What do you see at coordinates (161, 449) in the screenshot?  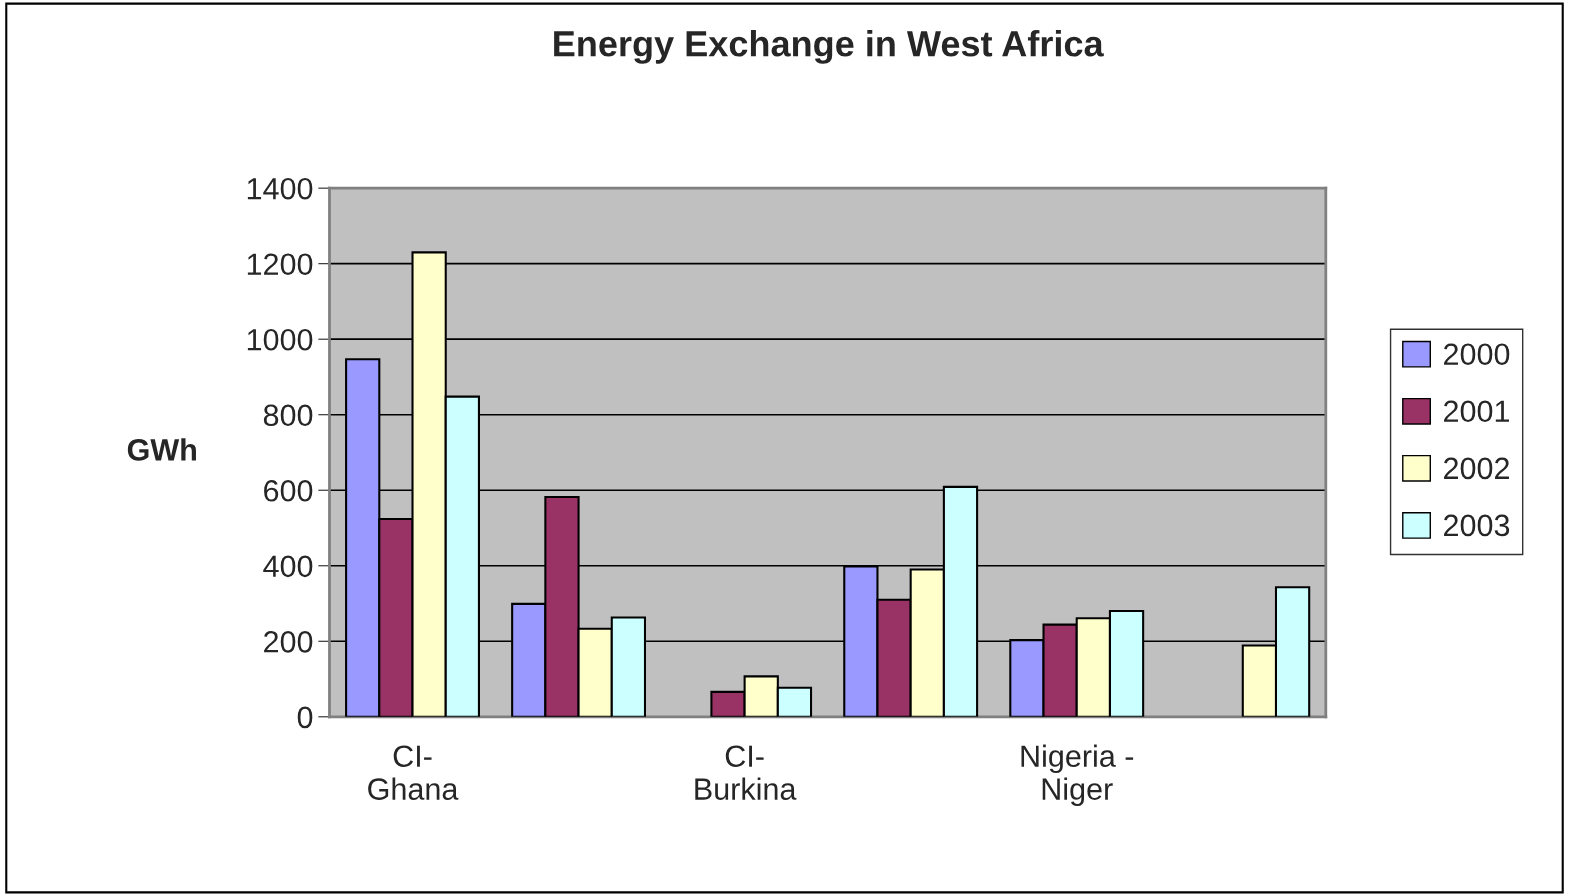 I see `y-axis-title: GWh` at bounding box center [161, 449].